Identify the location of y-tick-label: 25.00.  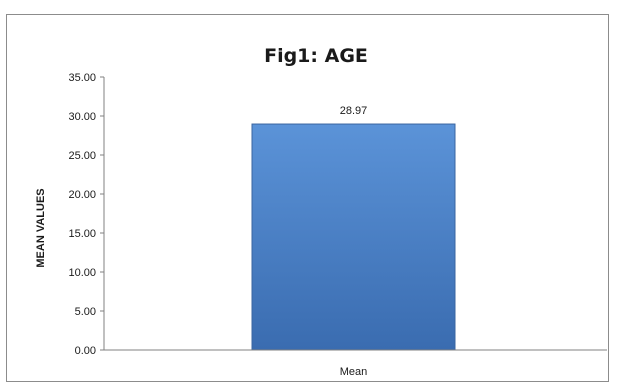
(82, 156).